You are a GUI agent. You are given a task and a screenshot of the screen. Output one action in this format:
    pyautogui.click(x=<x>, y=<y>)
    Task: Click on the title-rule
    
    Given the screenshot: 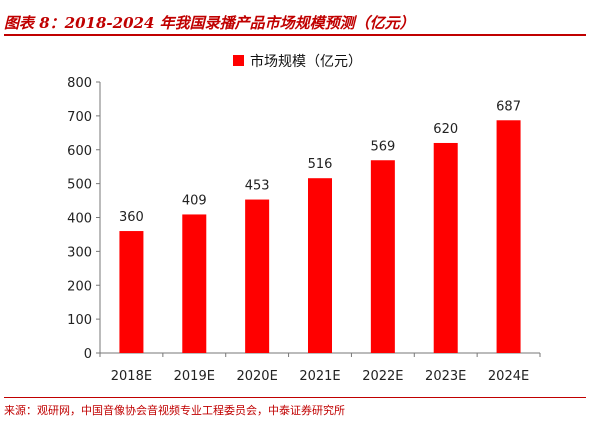 What is the action you would take?
    pyautogui.click(x=295, y=35)
    